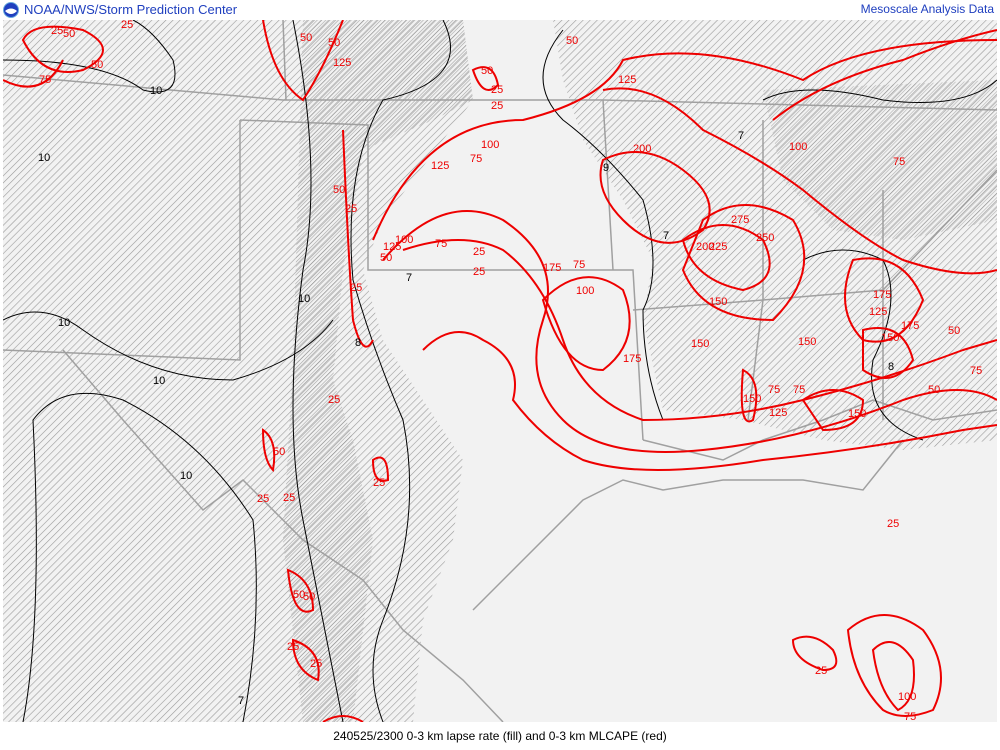 The image size is (1000, 750). What do you see at coordinates (11, 10) in the screenshot?
I see `noaa-logo-icon` at bounding box center [11, 10].